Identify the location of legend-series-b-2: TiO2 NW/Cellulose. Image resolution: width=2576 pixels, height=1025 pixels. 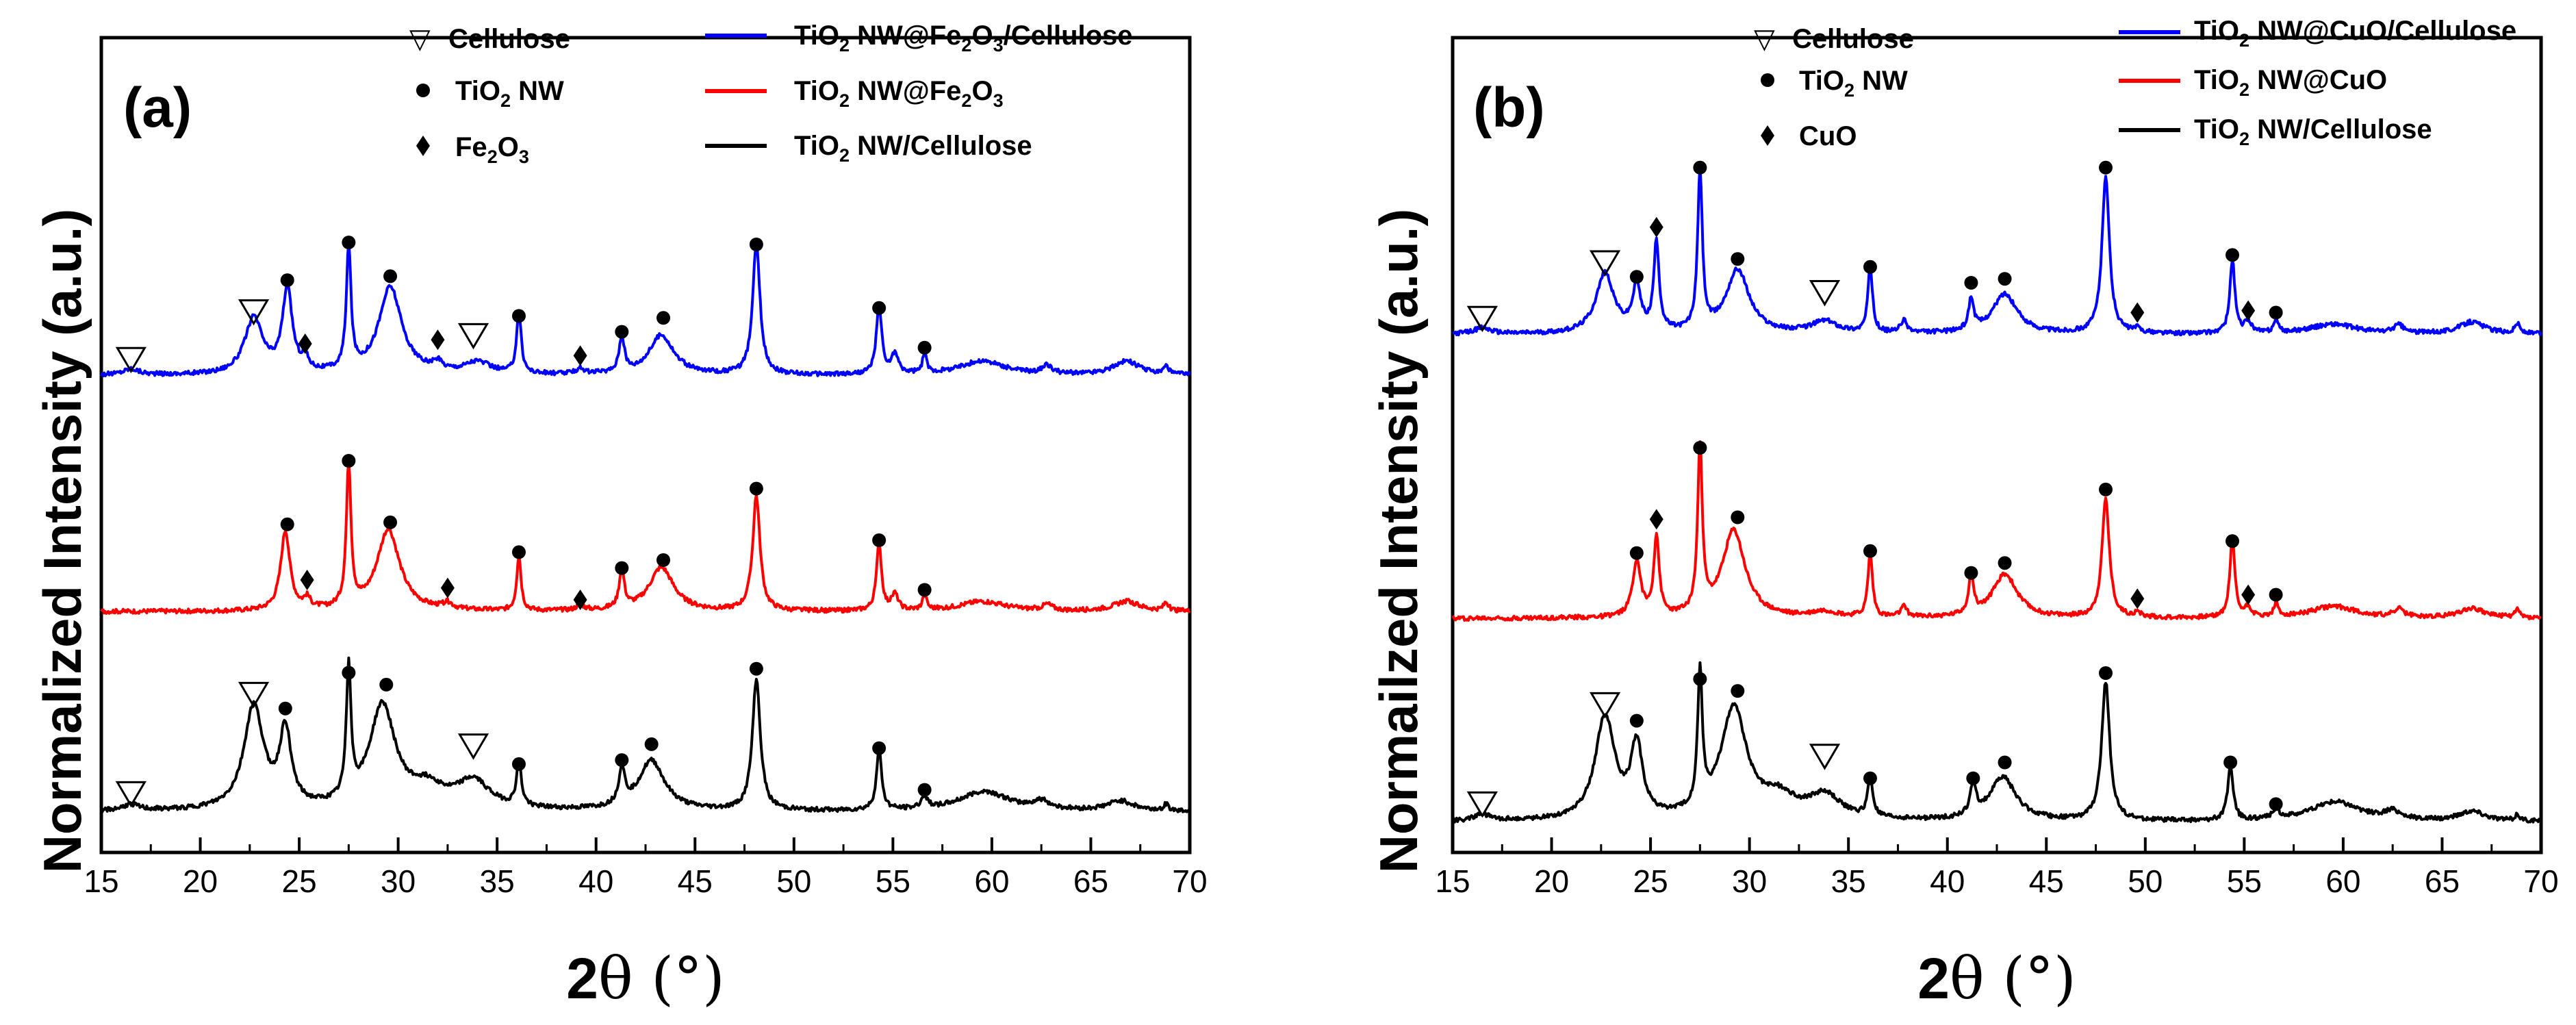
(2275, 131).